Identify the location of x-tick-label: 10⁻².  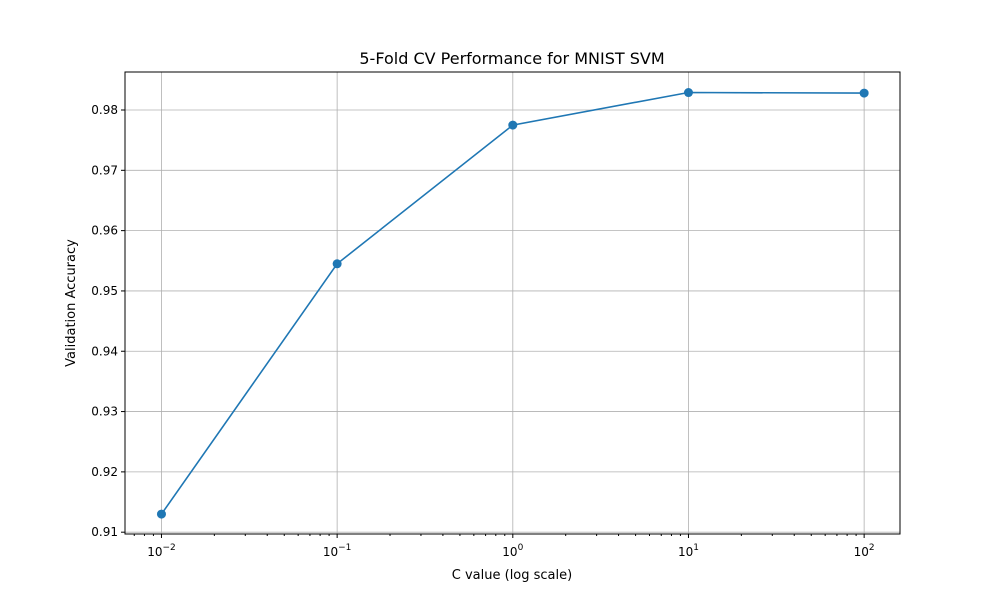
(161, 551).